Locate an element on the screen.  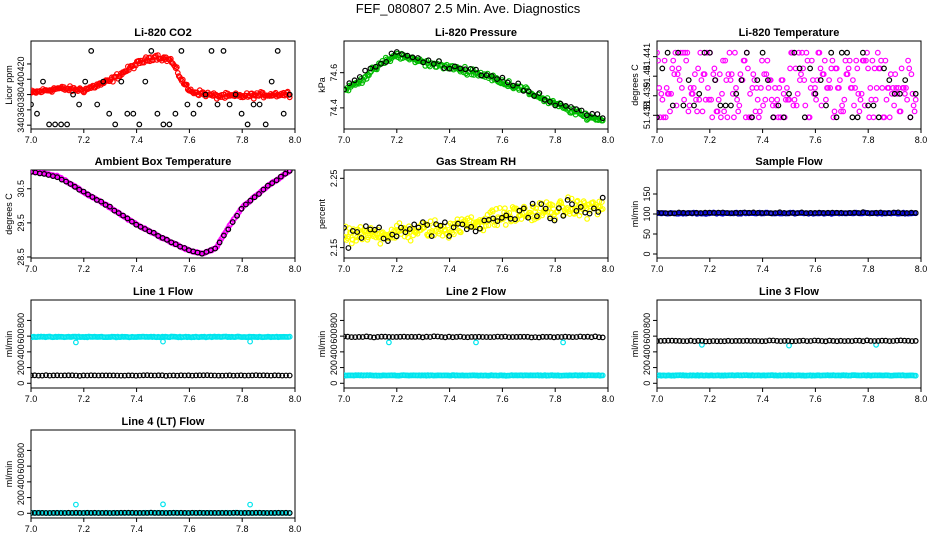
y-tick-label: 2.25 is located at coordinates (334, 179).